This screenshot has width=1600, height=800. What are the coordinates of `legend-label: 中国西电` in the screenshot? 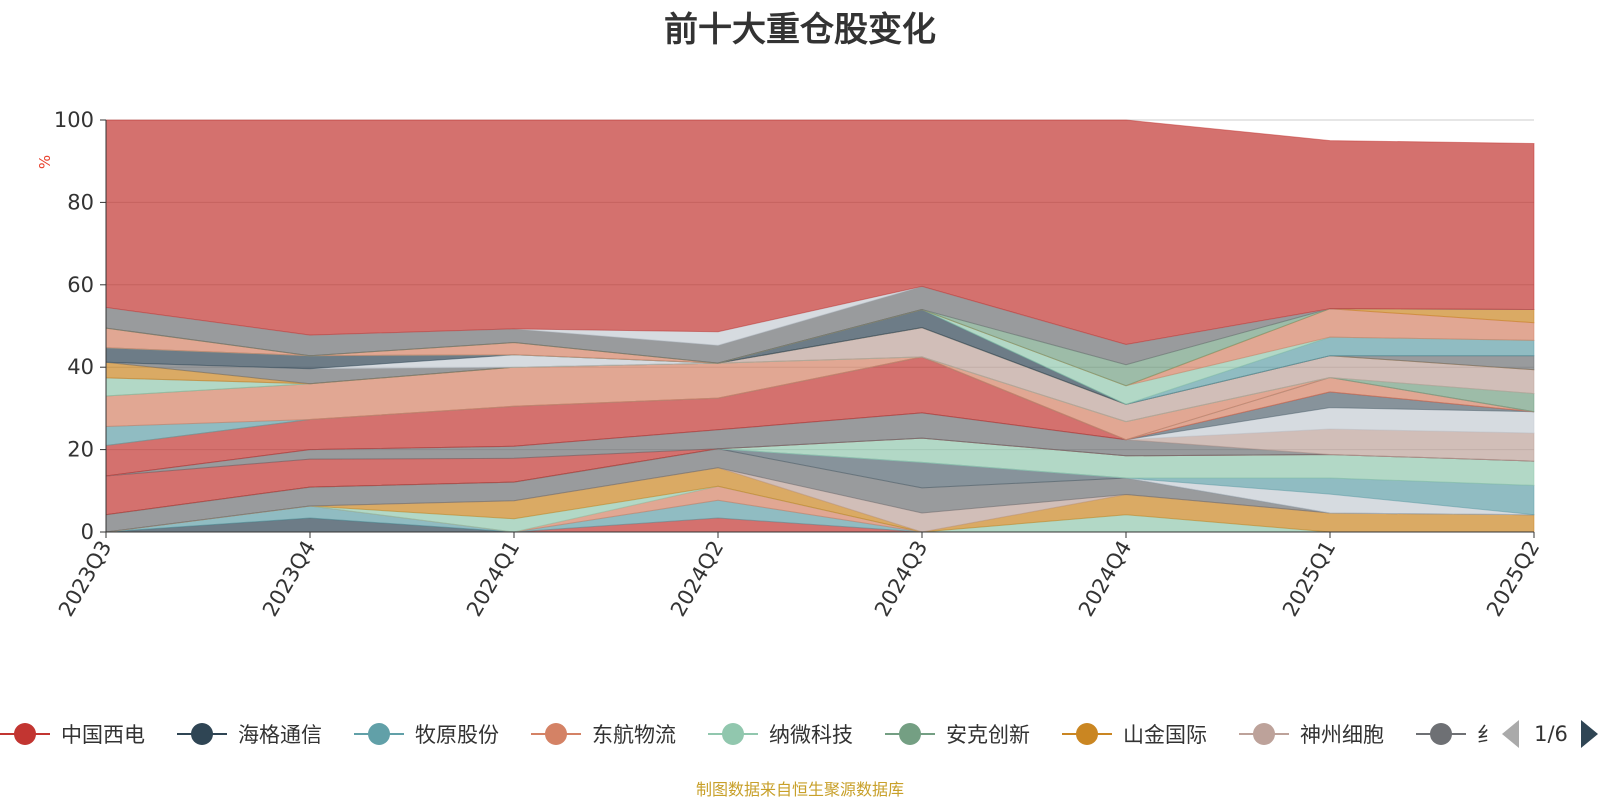 It's located at (103, 735).